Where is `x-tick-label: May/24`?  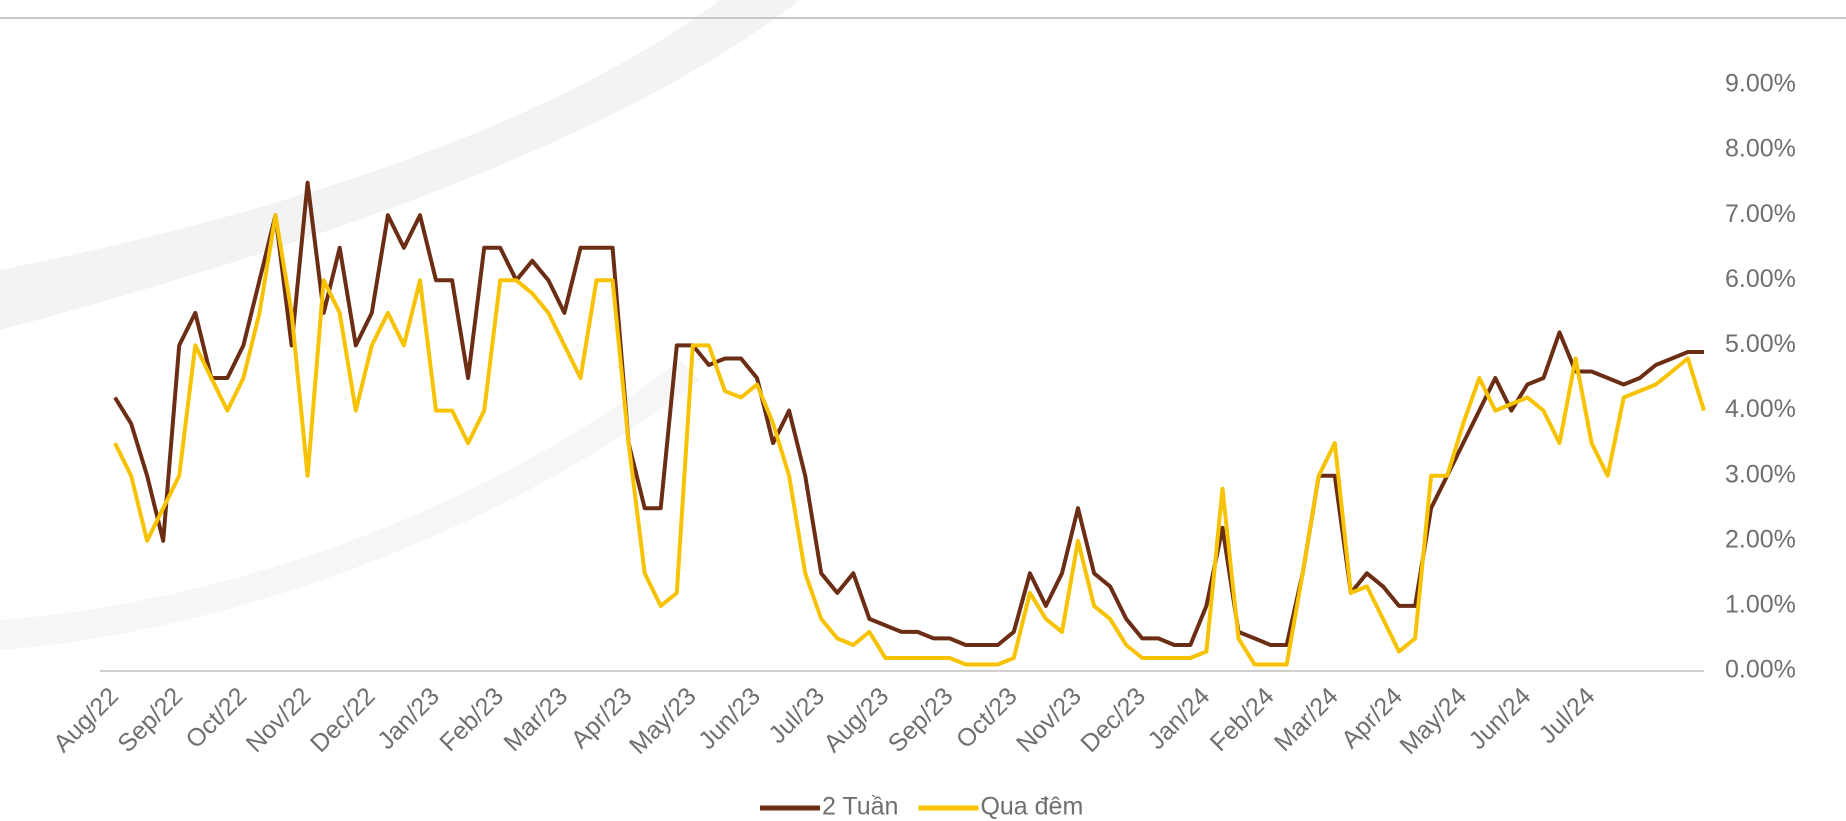
x-tick-label: May/24 is located at coordinates (1433, 721).